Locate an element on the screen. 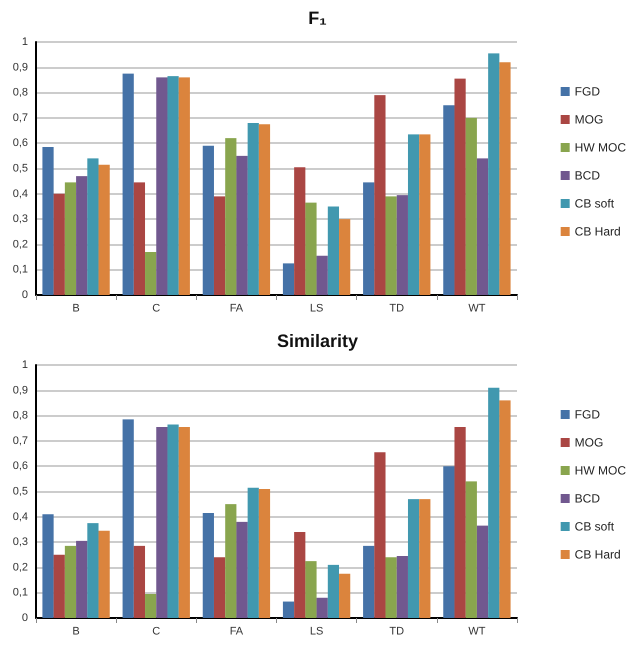 The width and height of the screenshot is (635, 647). y-tick-label: 0,5 is located at coordinates (20, 492).